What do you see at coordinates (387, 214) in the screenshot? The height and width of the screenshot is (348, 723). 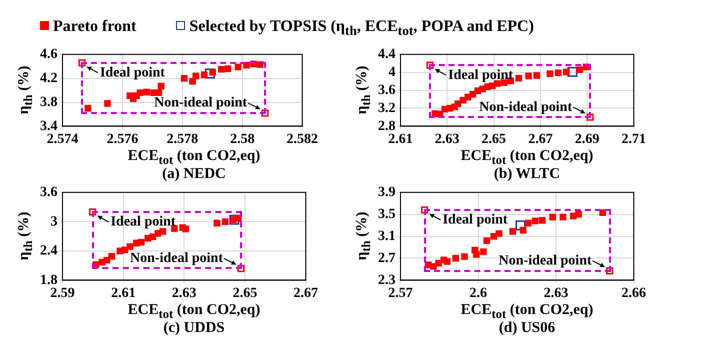 I see `y-tick-label: 3.5` at bounding box center [387, 214].